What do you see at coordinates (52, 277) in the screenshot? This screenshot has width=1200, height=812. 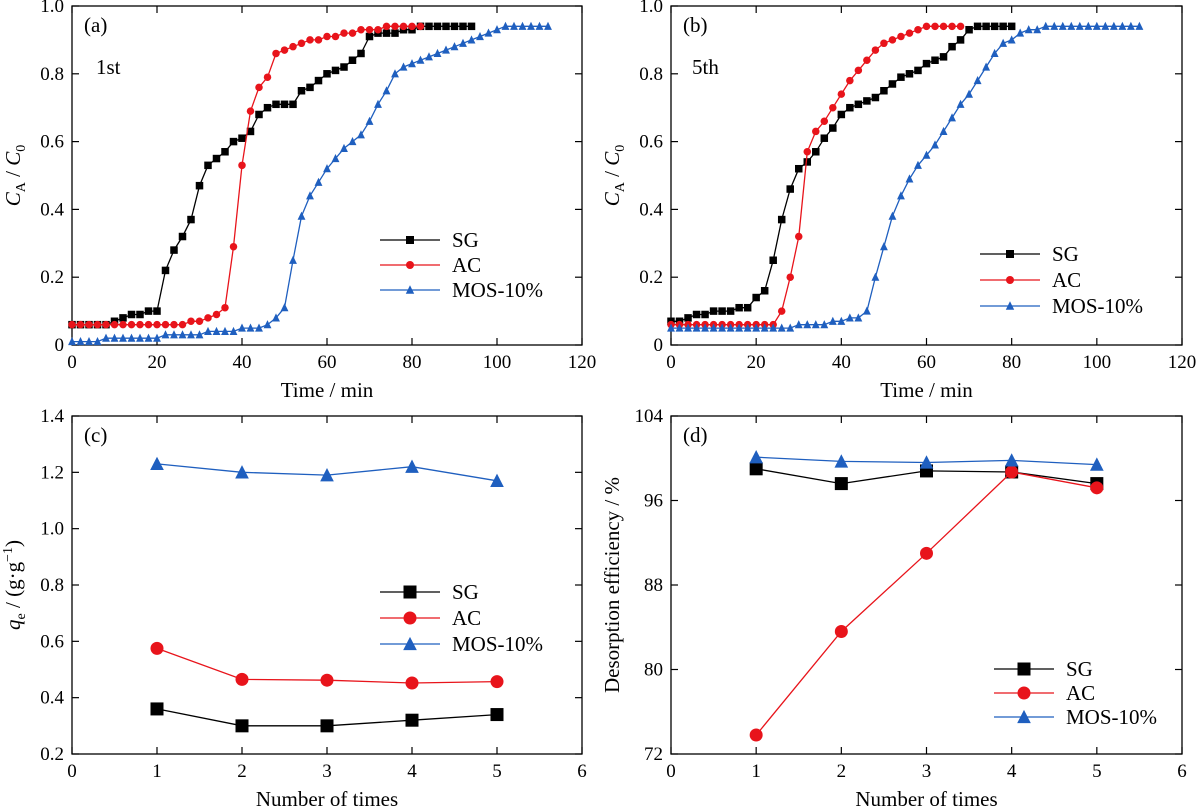 I see `y-tick-label: 0.2` at bounding box center [52, 277].